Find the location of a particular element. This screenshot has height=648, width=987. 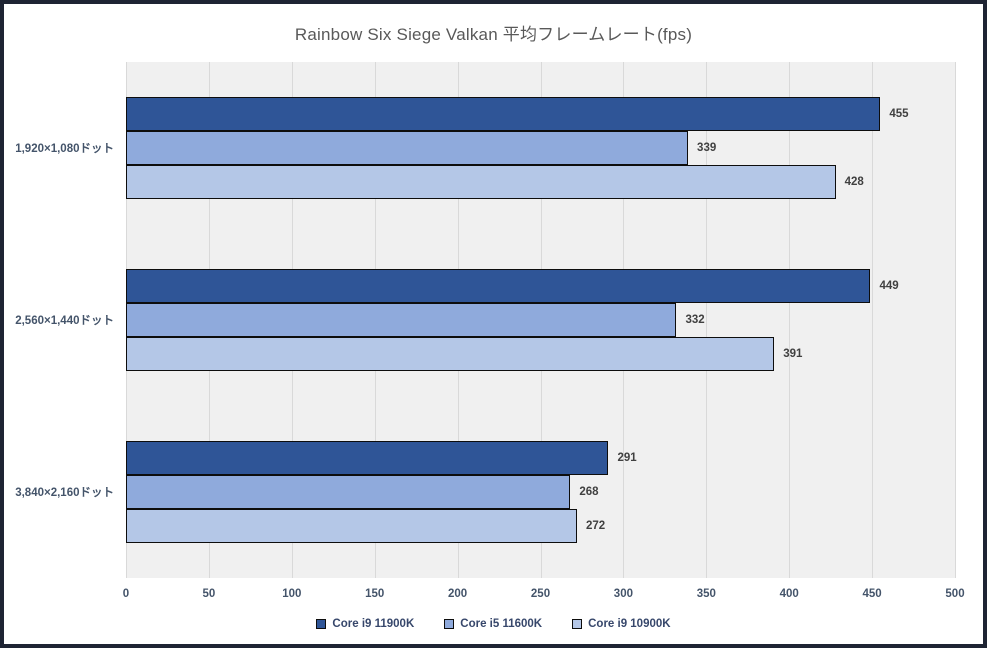

chart-title: Rainbow Six Siege Valkan 平均フレームレート(fps) is located at coordinates (493, 34).